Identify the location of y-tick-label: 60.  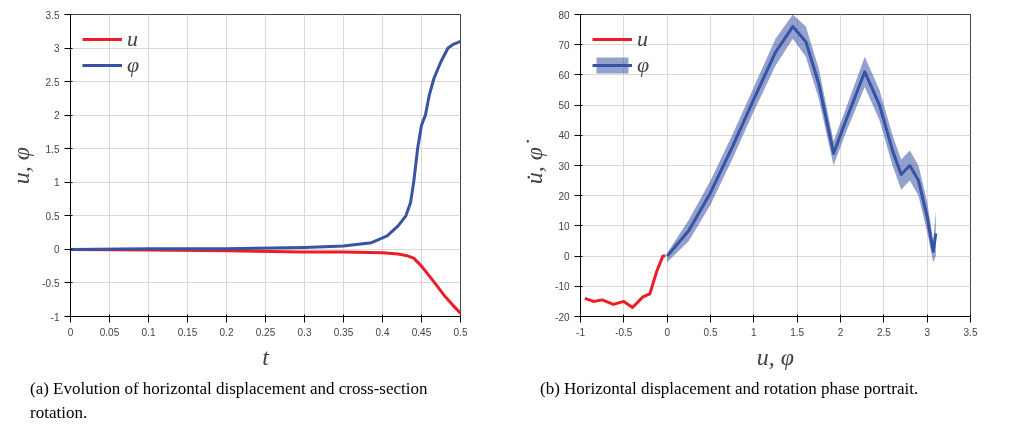
(564, 75).